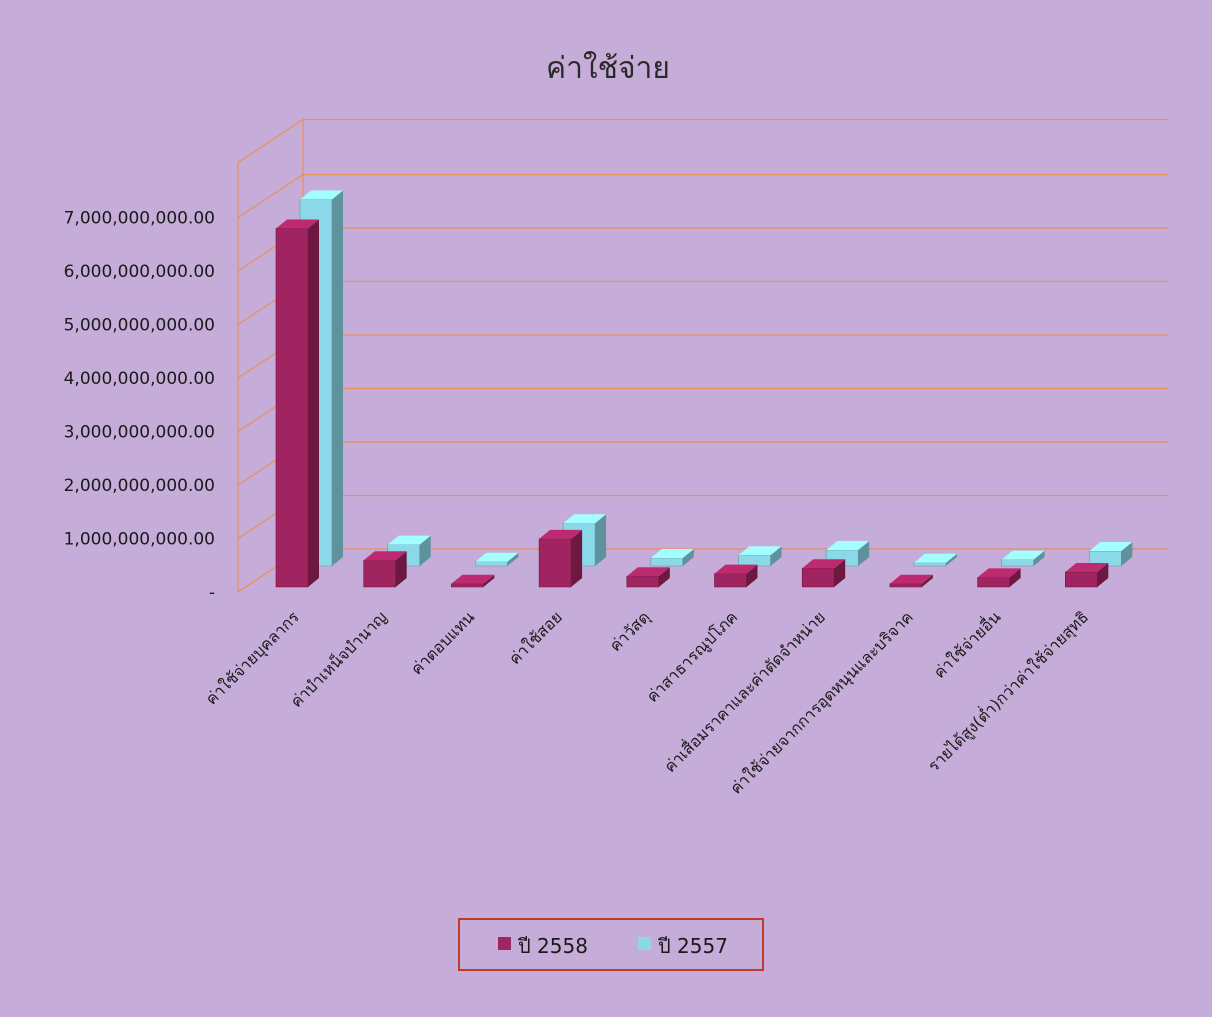  Describe the element at coordinates (442, 642) in the screenshot. I see `category-label: ค่าตอบแทน` at that location.